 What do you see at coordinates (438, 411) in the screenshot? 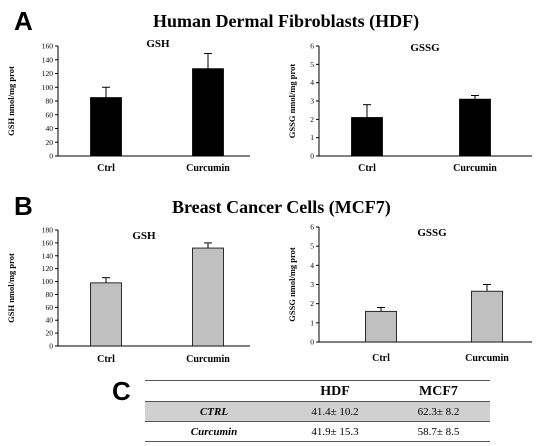
I see `row-mcf7-value: 62.3± 8.2` at bounding box center [438, 411].